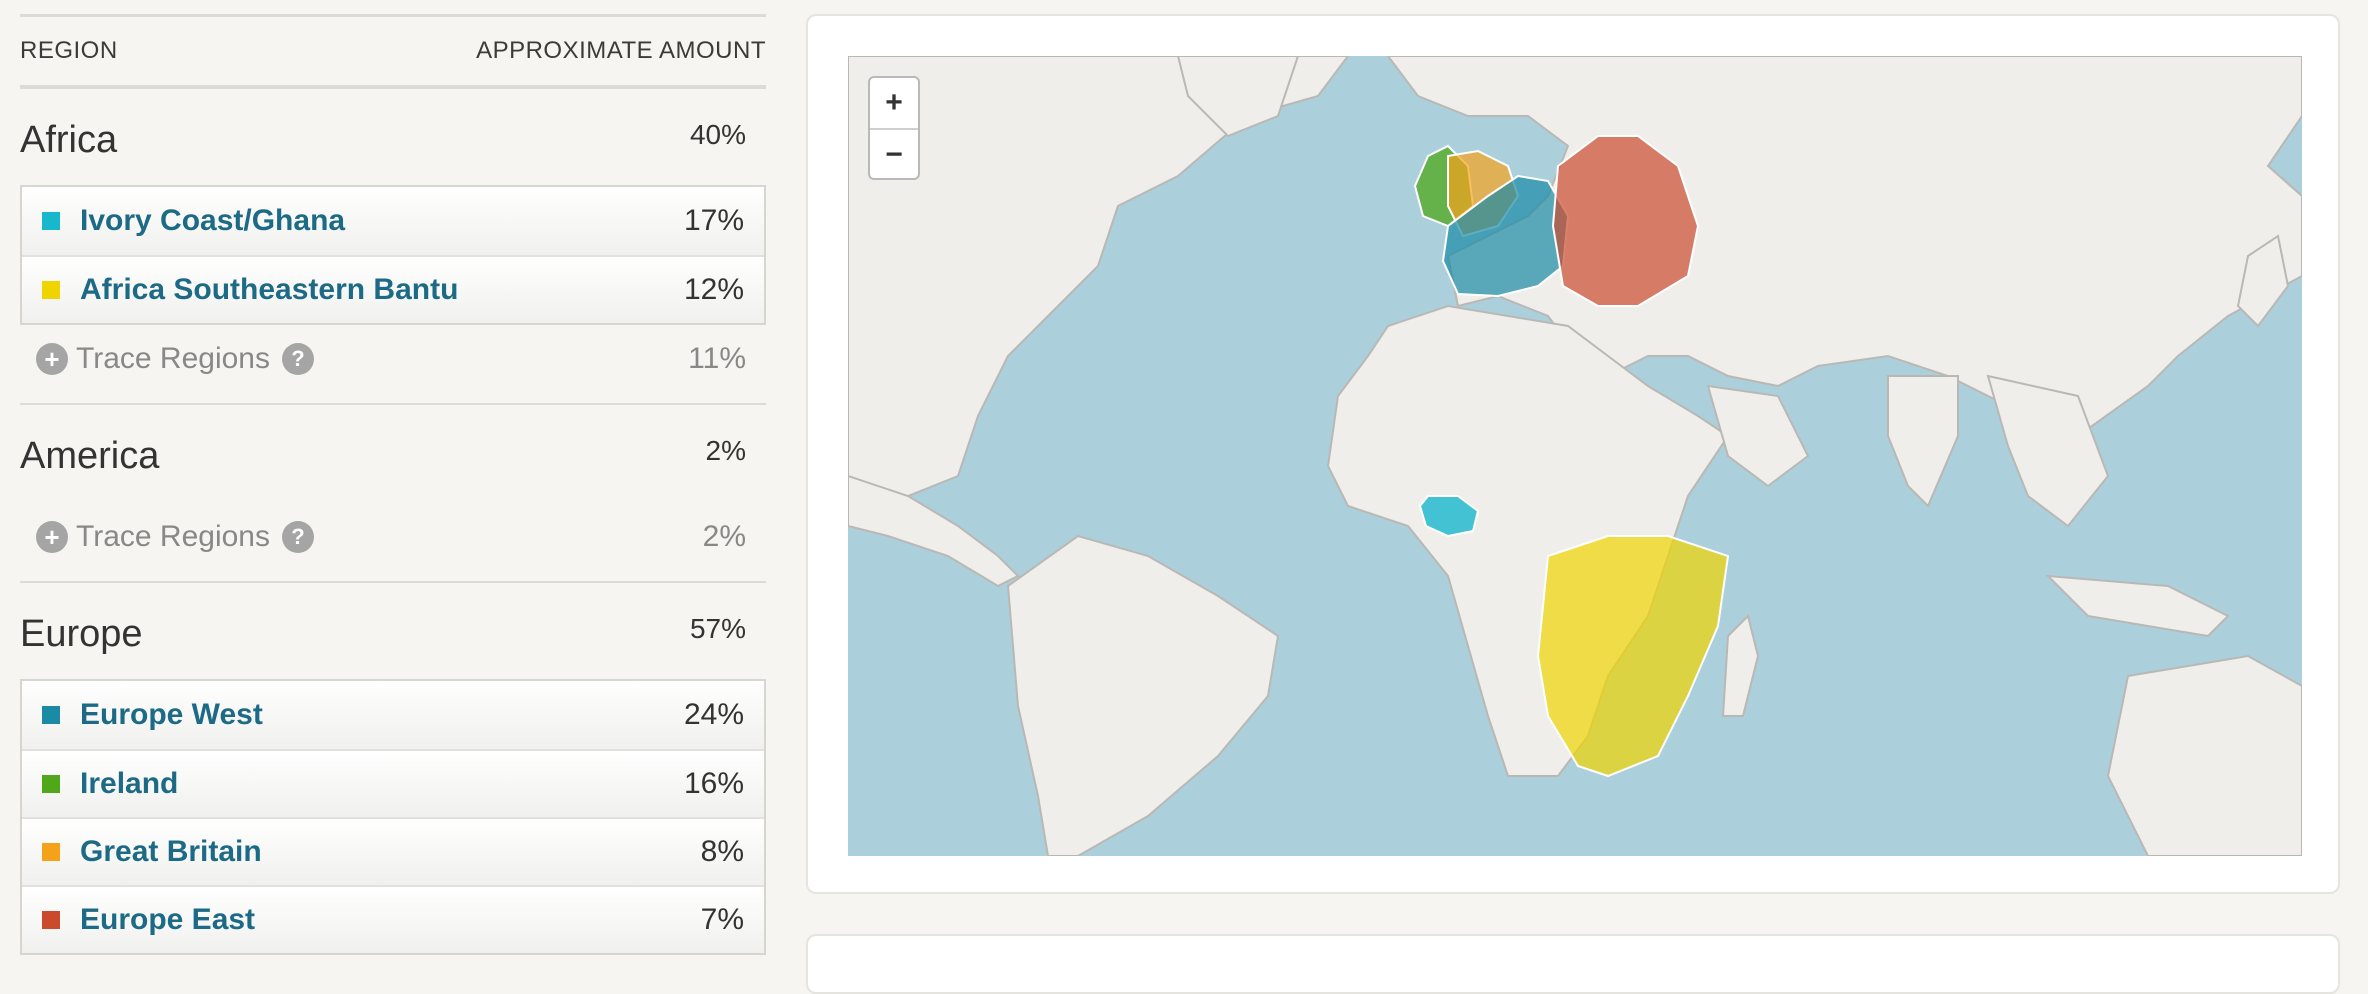 This screenshot has width=2368, height=994. I want to click on subregion-percent: 17%, so click(713, 220).